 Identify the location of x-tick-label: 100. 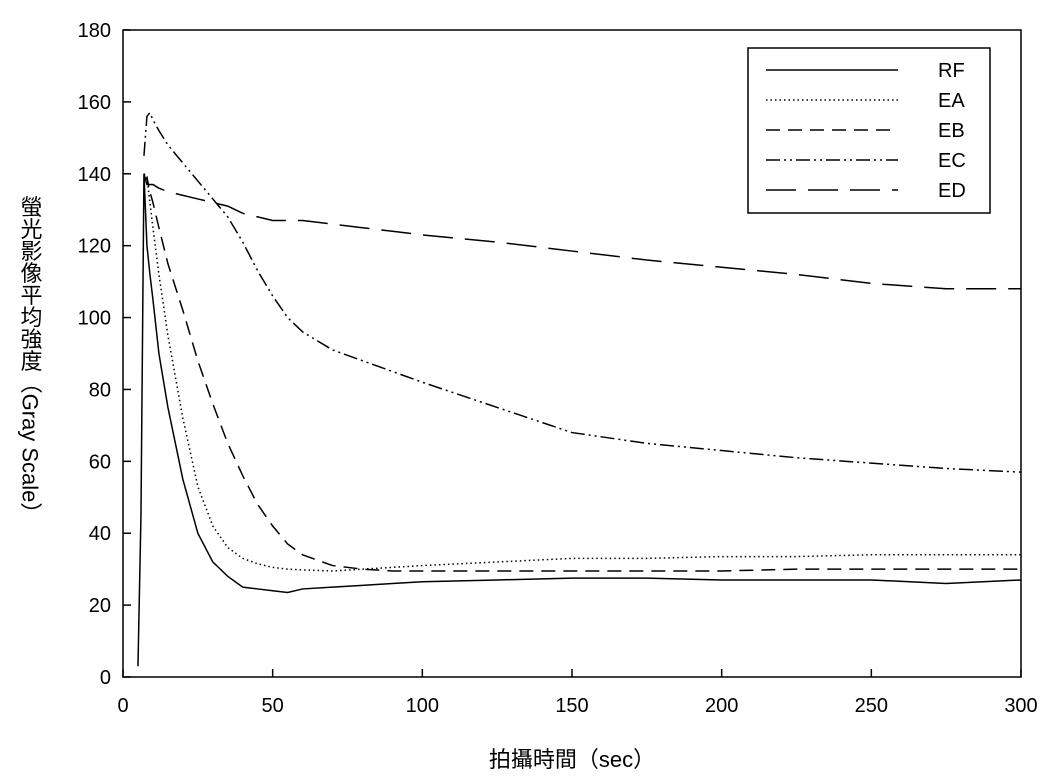
(422, 706).